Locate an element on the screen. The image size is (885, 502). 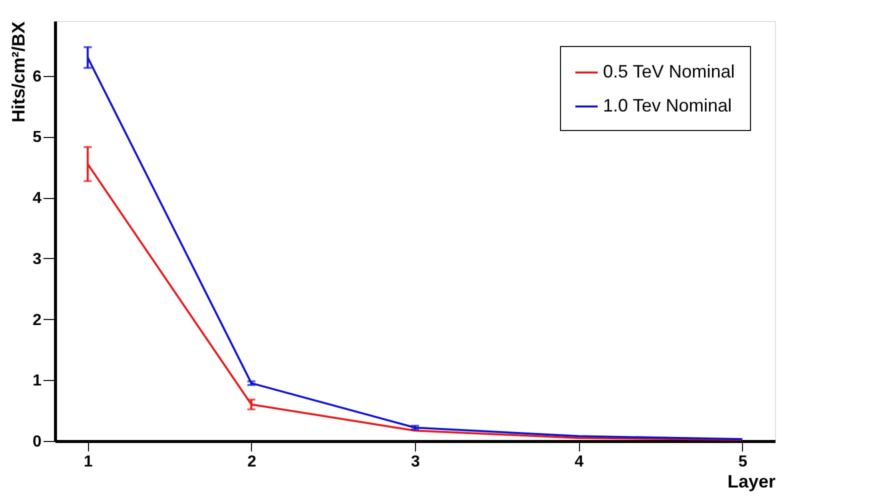
x-tick-label: 4 is located at coordinates (579, 462).